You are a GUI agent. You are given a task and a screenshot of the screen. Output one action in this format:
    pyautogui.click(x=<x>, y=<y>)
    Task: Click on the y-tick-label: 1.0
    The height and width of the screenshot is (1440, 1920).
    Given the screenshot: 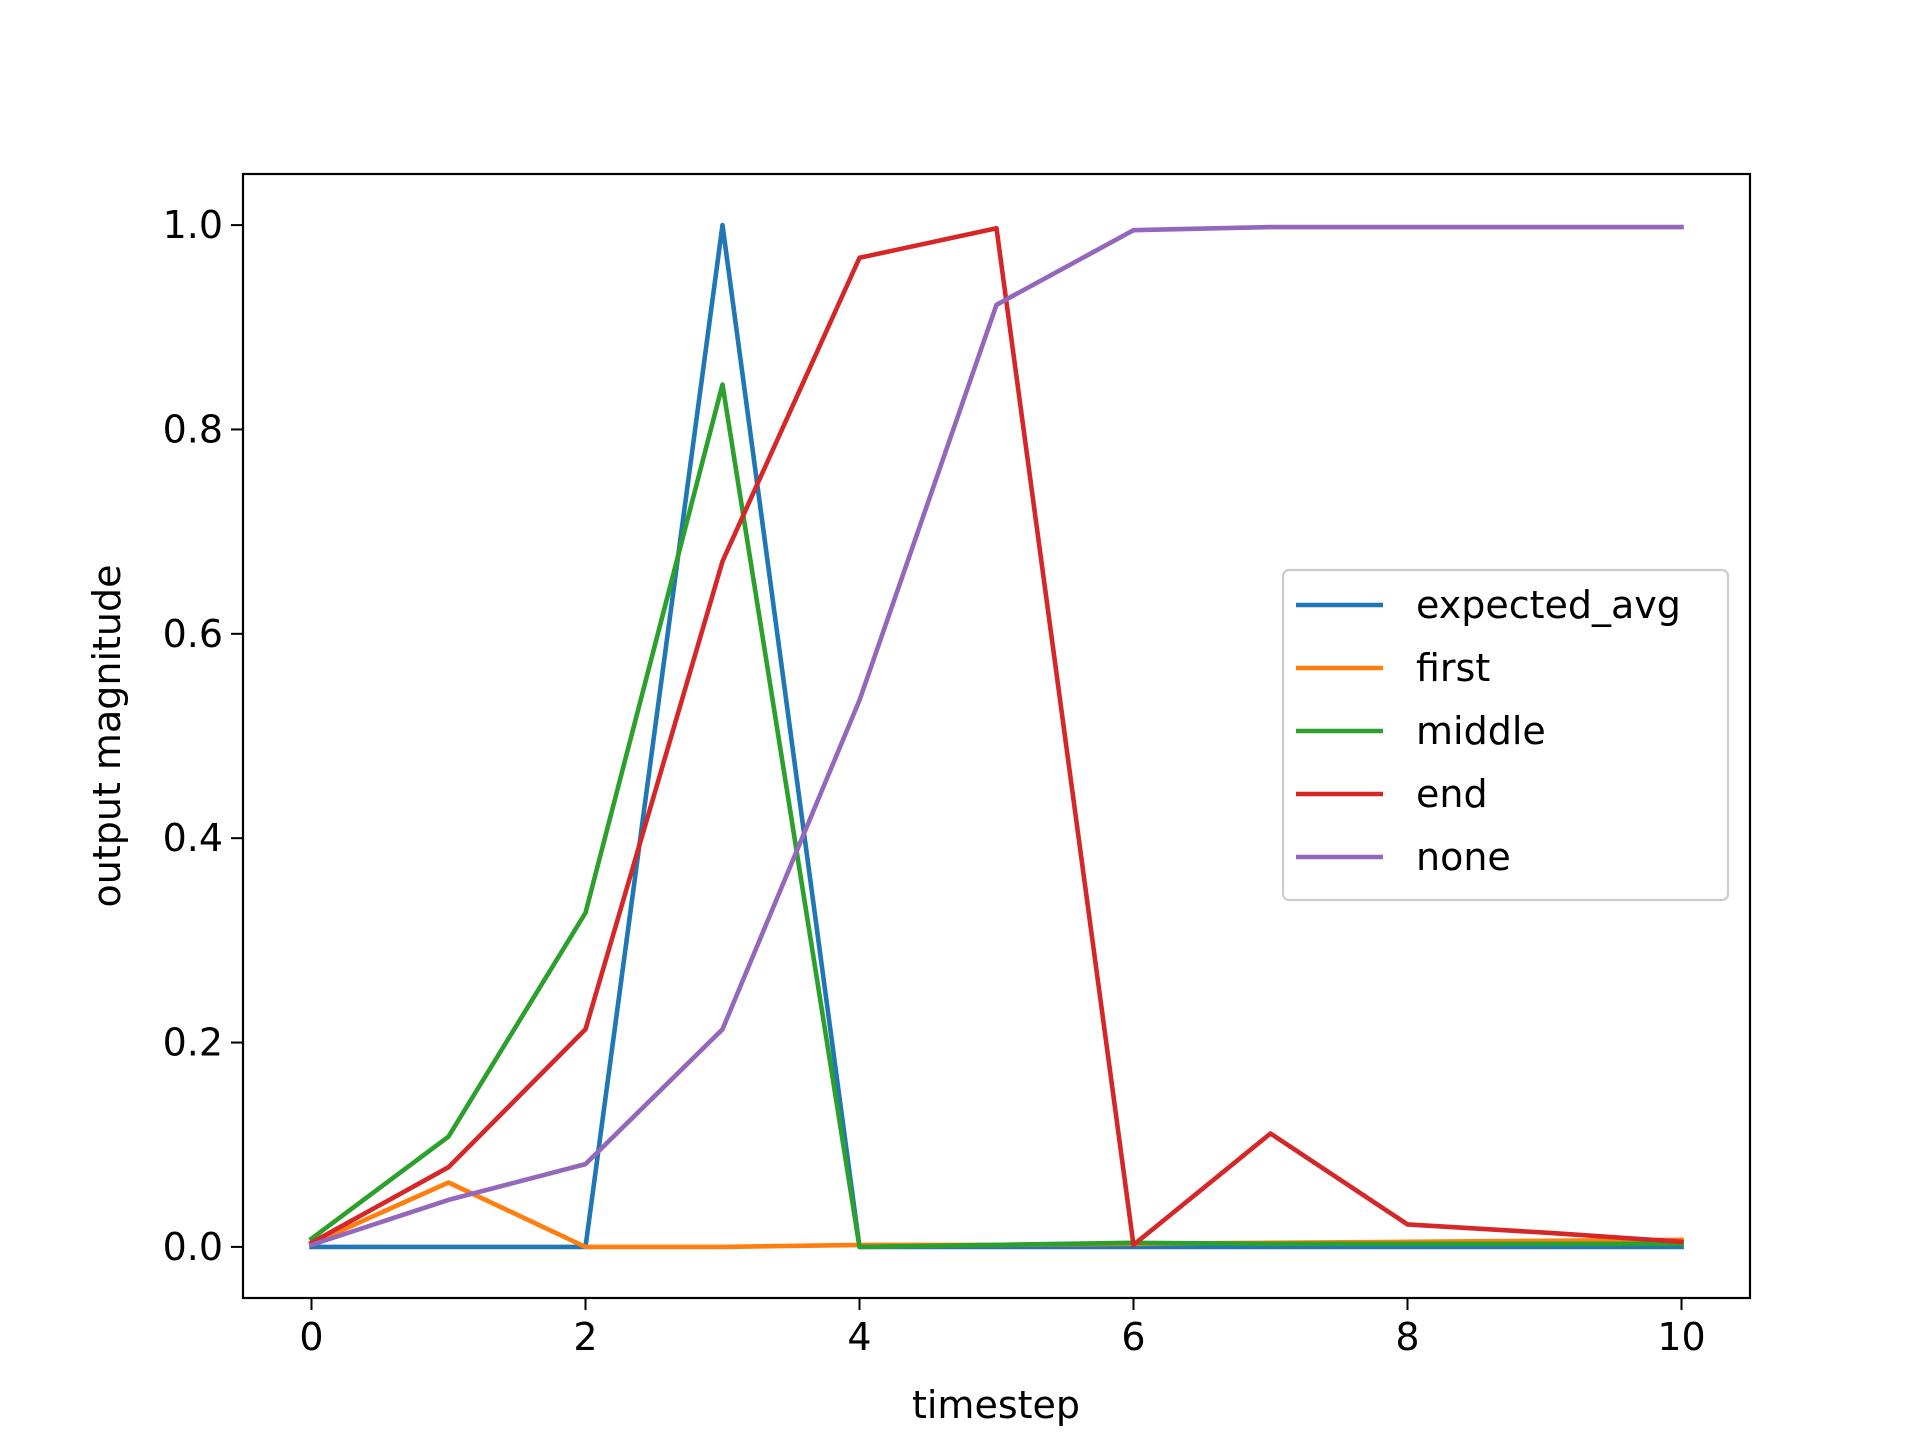 What is the action you would take?
    pyautogui.click(x=193, y=225)
    